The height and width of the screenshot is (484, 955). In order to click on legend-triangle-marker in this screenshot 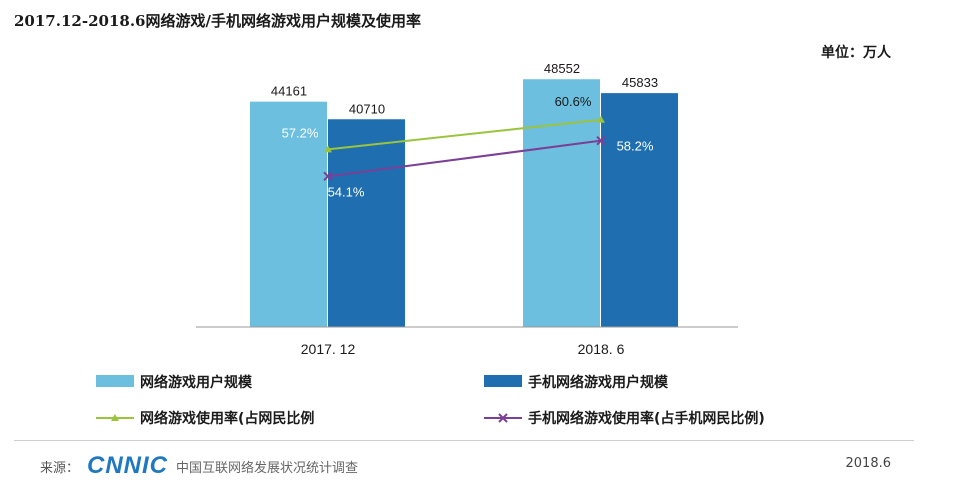, I will do `click(115, 417)`.